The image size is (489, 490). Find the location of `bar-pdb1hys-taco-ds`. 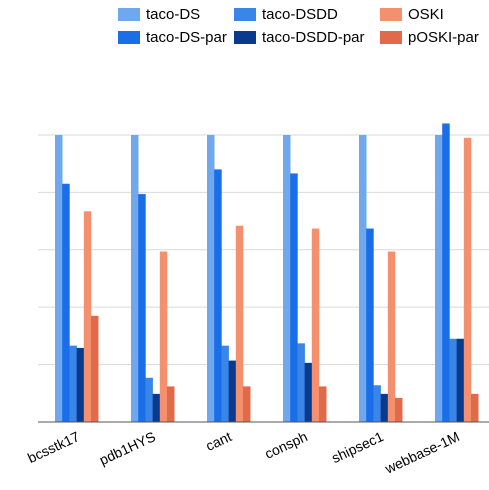

bar-pdb1hys-taco-ds is located at coordinates (135, 278).